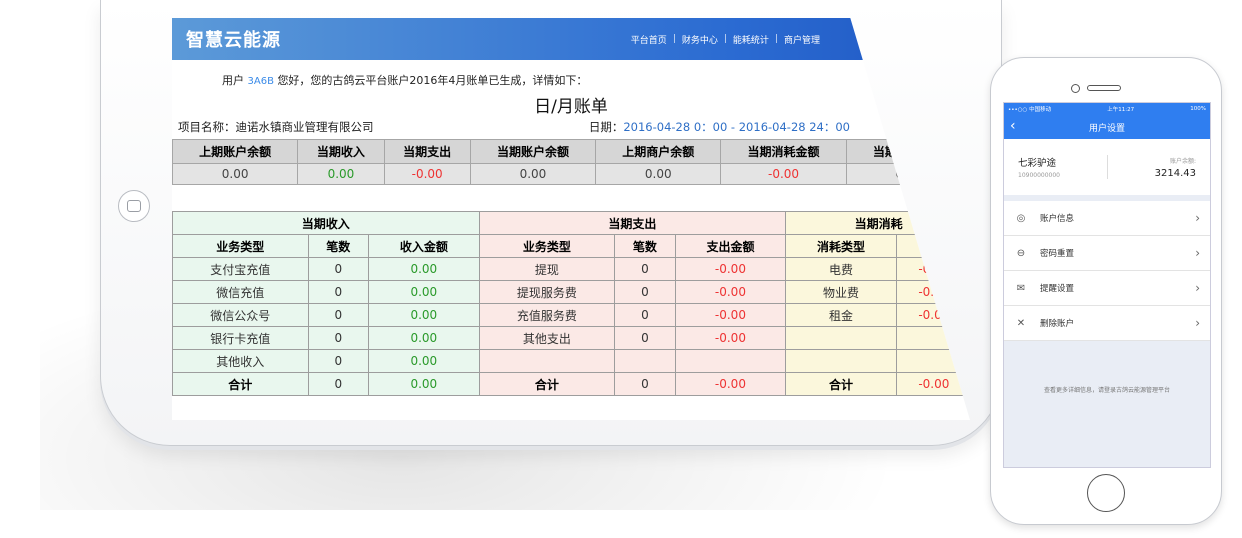 The width and height of the screenshot is (1242, 538). What do you see at coordinates (547, 315) in the screenshot?
I see `cell: 充值服务费` at bounding box center [547, 315].